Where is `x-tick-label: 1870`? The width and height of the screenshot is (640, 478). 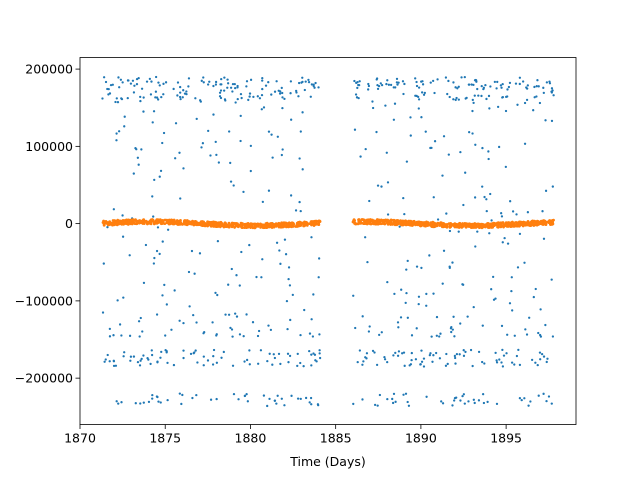
x-tick-label: 1870 is located at coordinates (80, 438).